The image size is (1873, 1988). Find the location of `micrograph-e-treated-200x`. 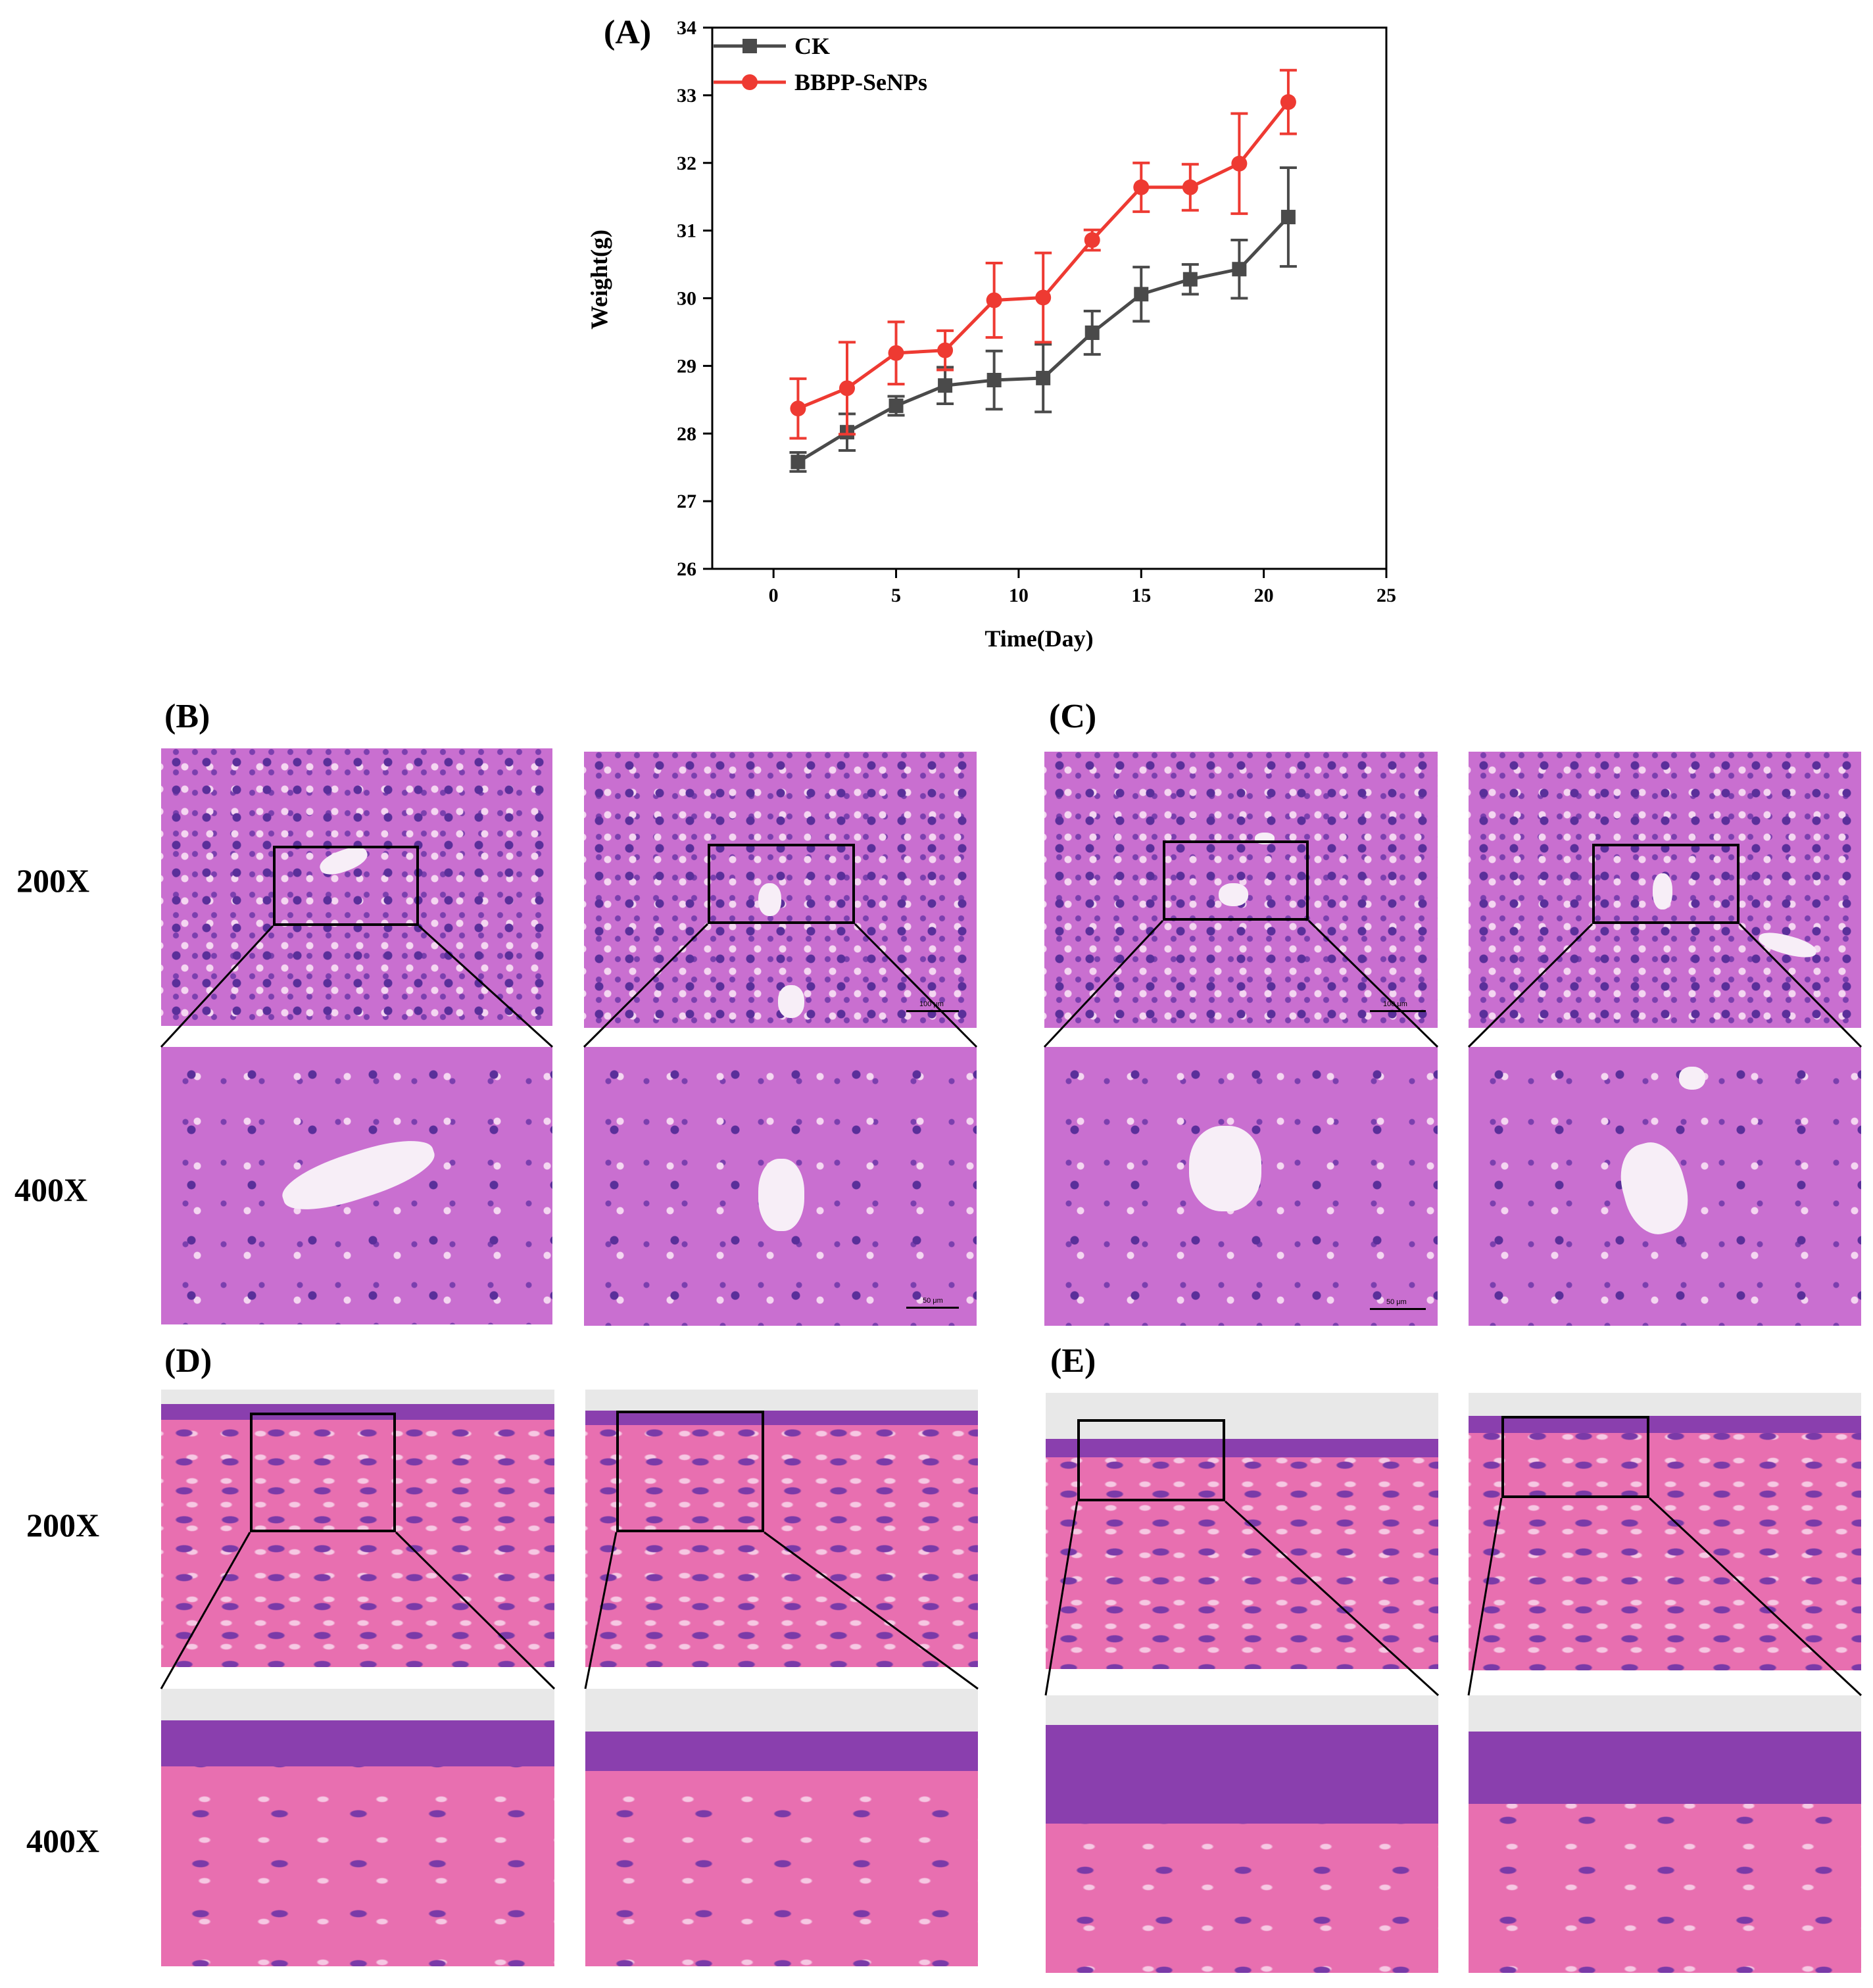

micrograph-e-treated-200x is located at coordinates (1665, 1531).